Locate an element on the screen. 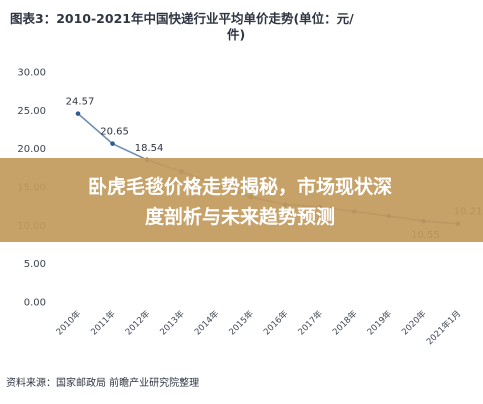 The height and width of the screenshot is (404, 483). chart-title-line1: 图表3：2010-2021年中国快递行业平均单价走势(单位：元/ is located at coordinates (182, 18).